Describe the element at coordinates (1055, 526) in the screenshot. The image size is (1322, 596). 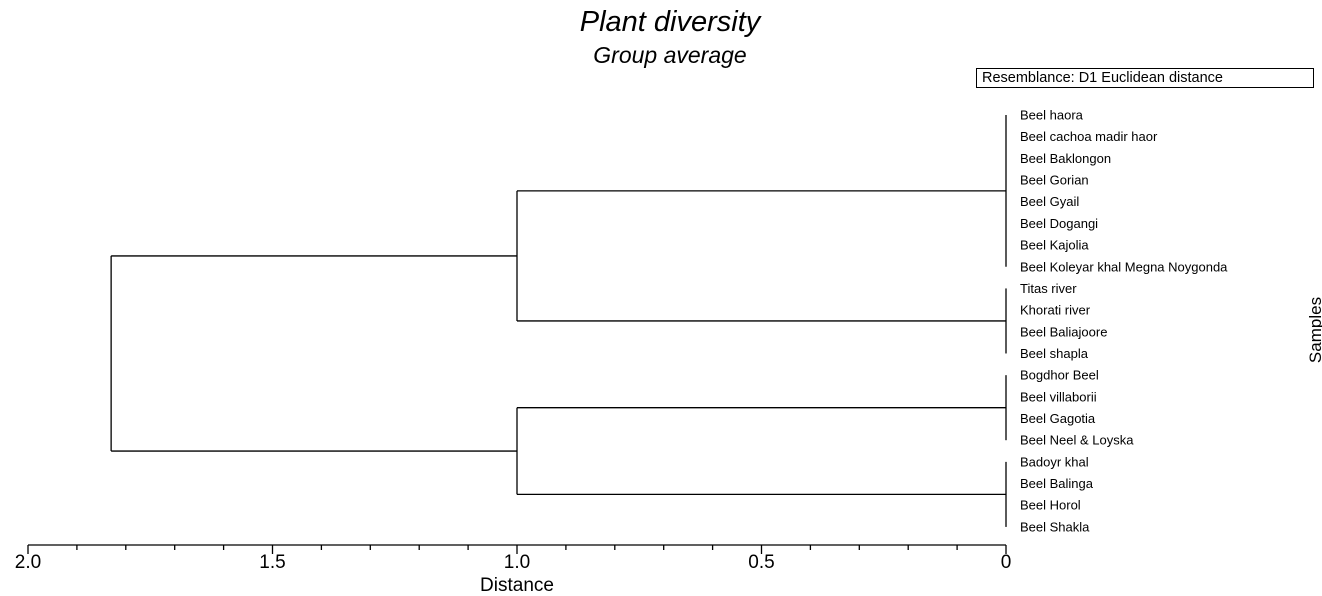
I see `leaf-label: Beel Shakla` at that location.